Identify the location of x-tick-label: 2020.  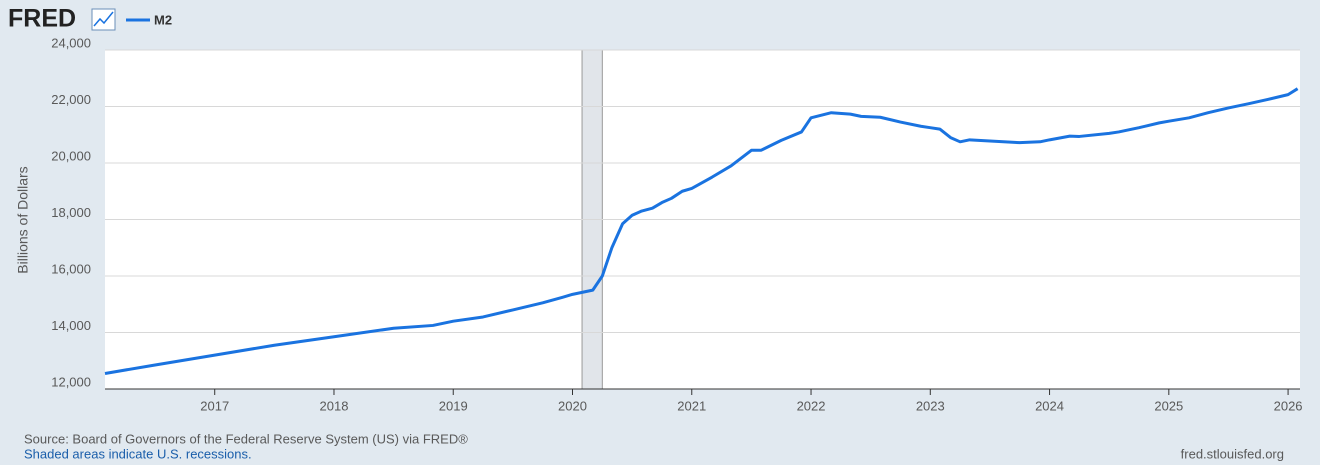
(572, 405).